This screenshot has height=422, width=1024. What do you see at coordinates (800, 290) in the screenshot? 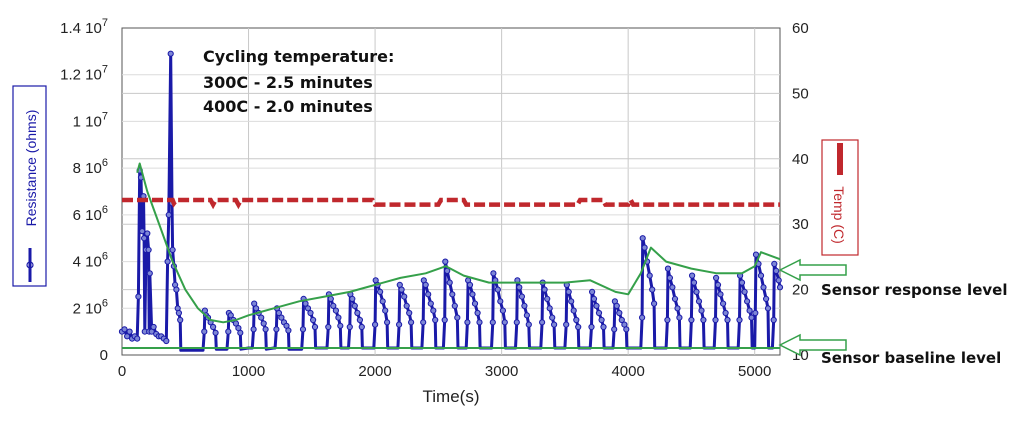
I see `y-right-tick-label: 20` at bounding box center [800, 290].